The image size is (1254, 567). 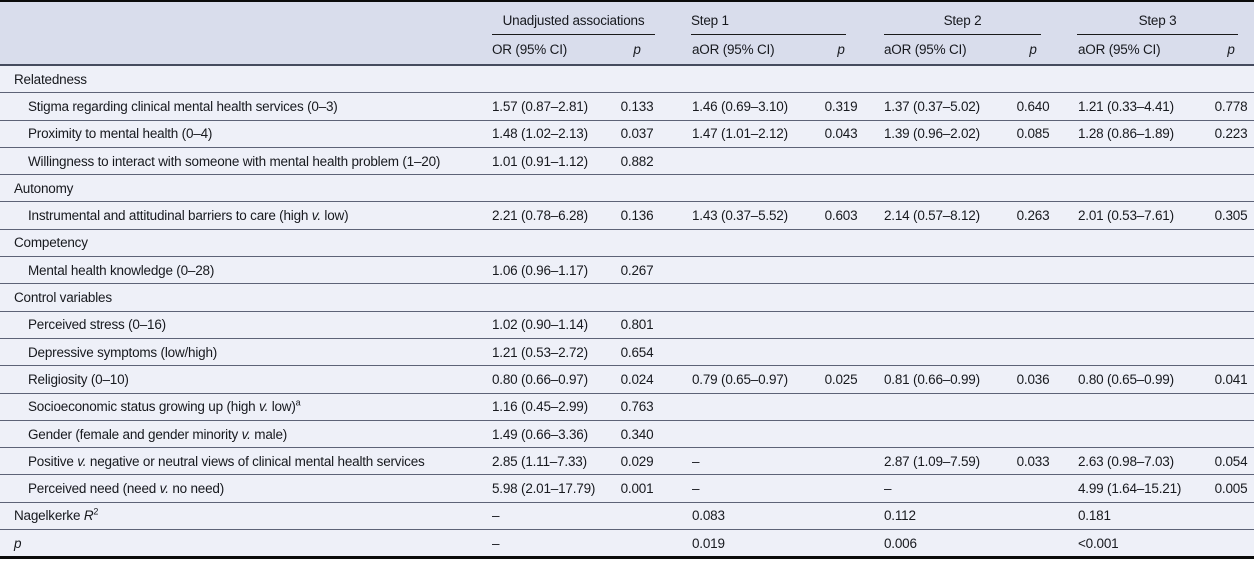 I want to click on section-row: Control variables, so click(x=627, y=297).